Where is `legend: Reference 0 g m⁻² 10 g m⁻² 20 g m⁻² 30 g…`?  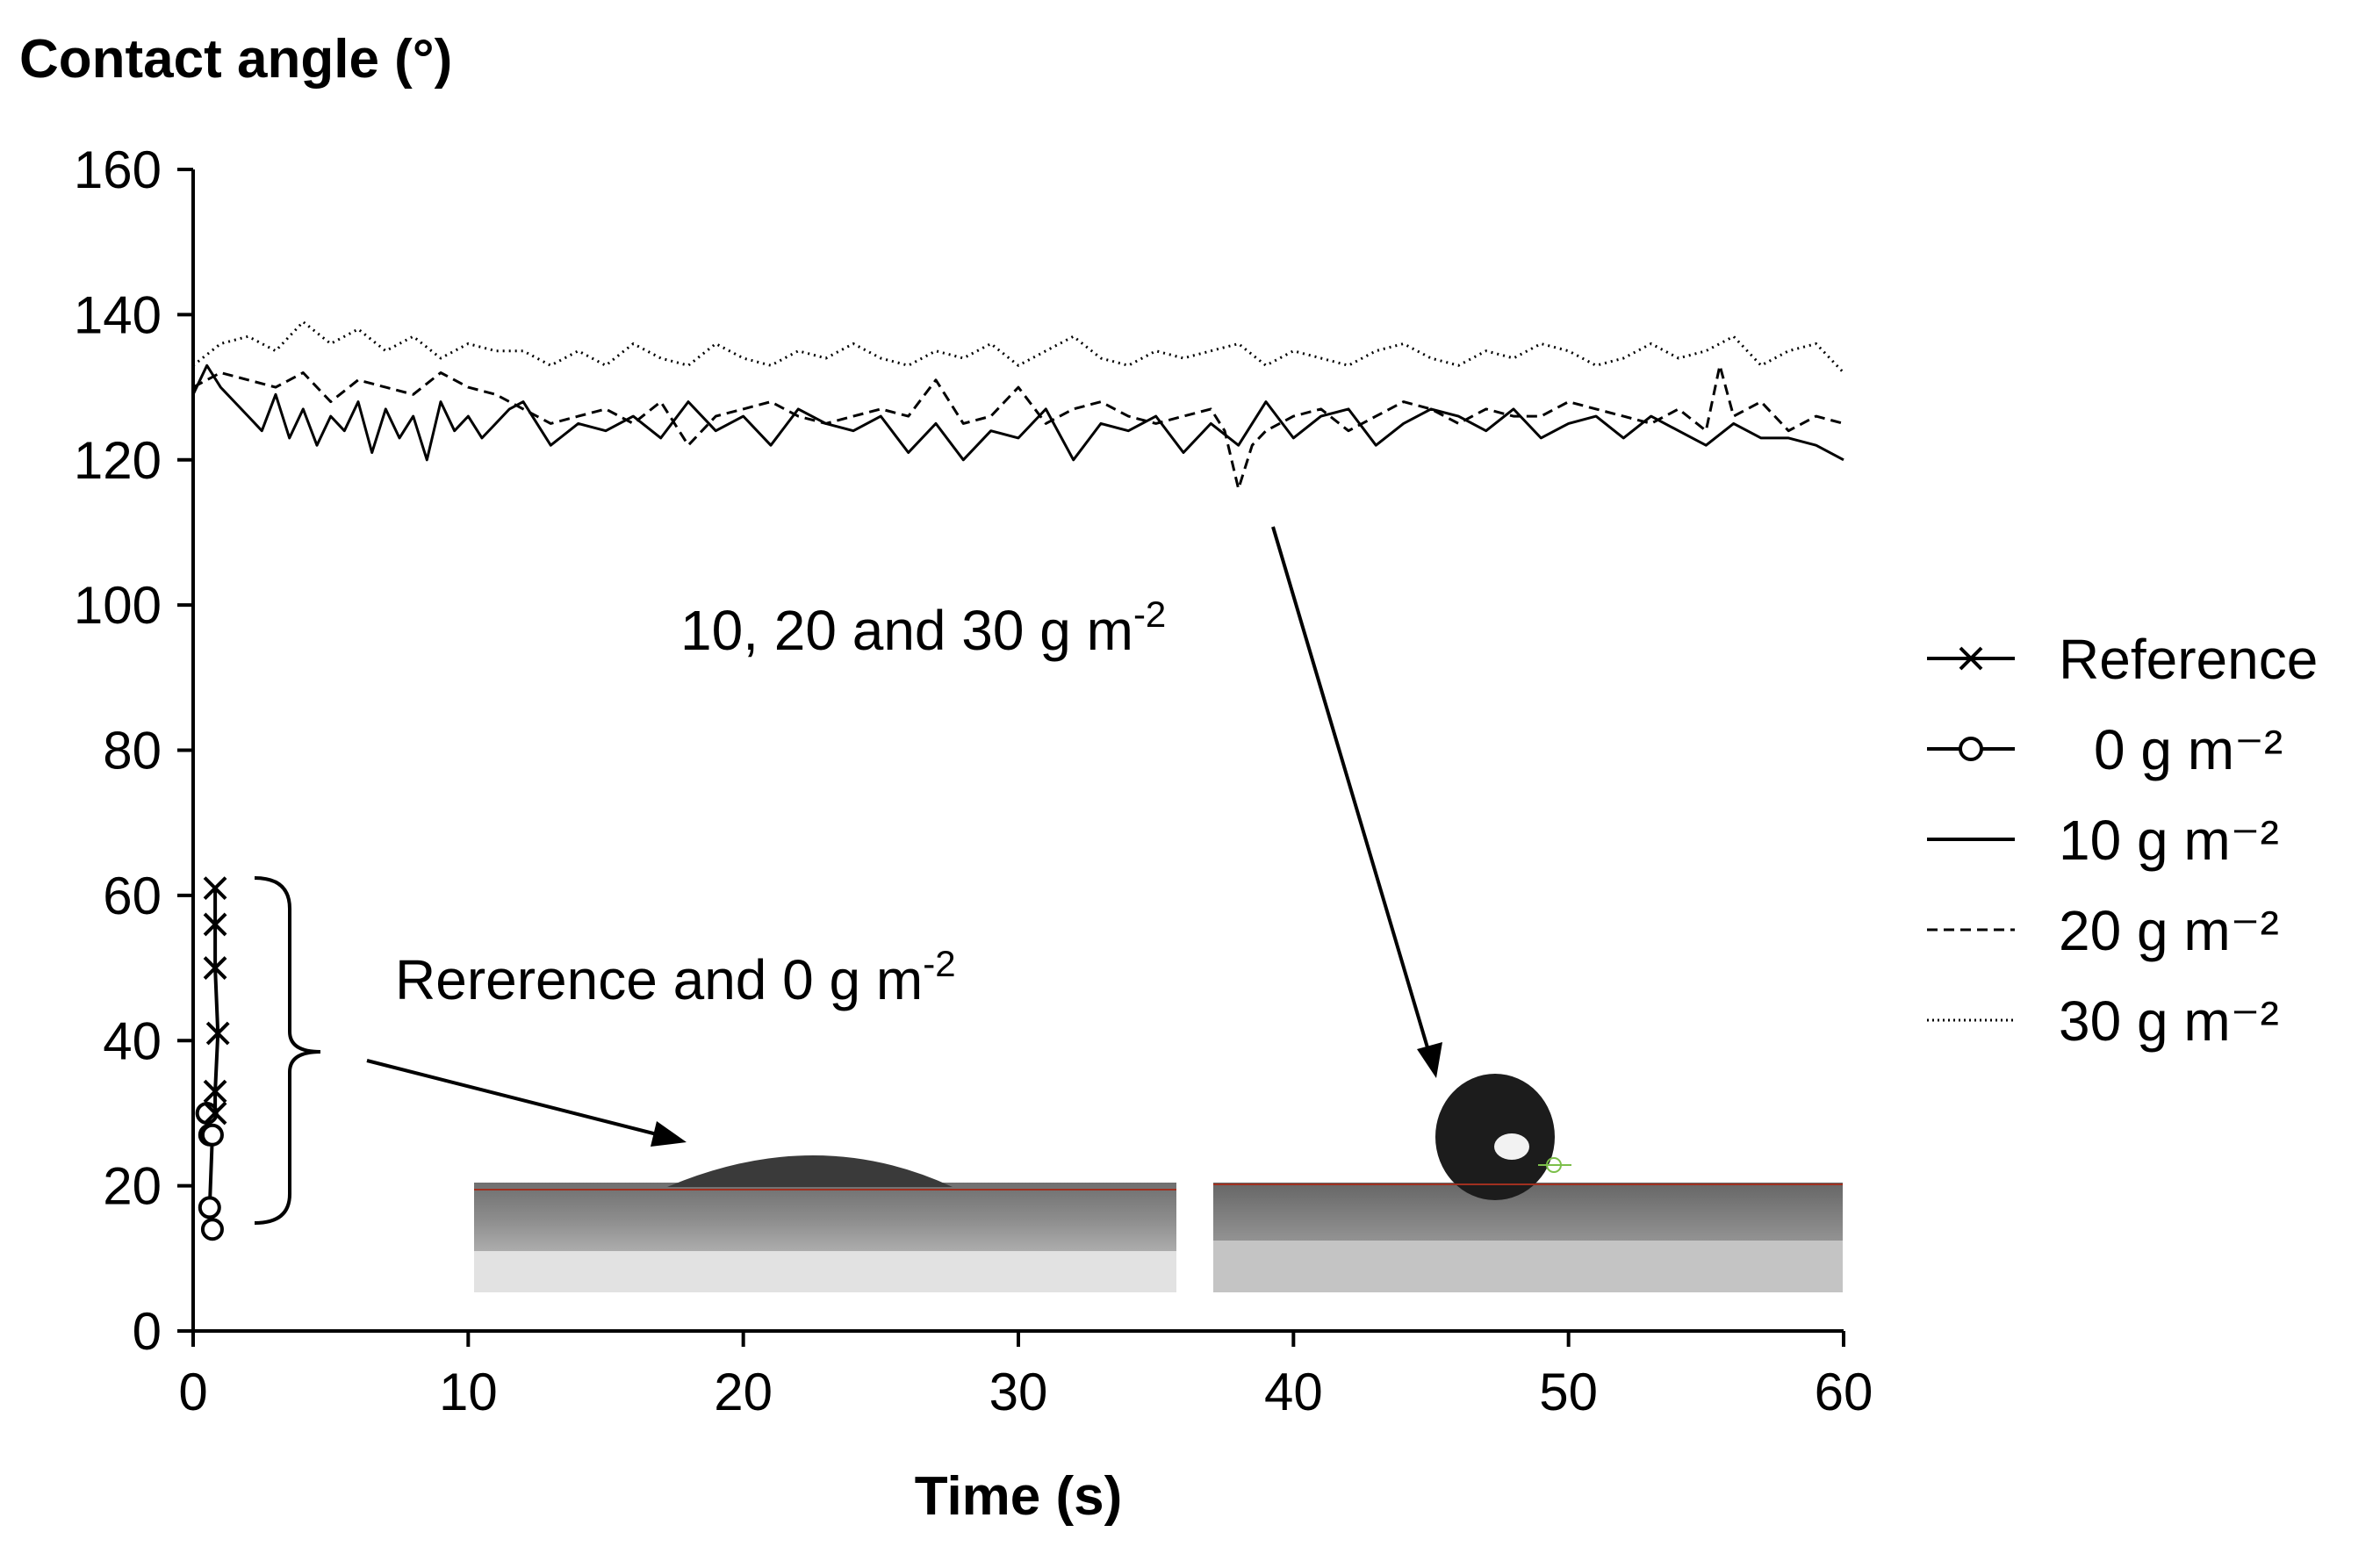 legend: Reference 0 g m⁻² 10 g m⁻² 20 g m⁻² 30 g… is located at coordinates (2122, 840).